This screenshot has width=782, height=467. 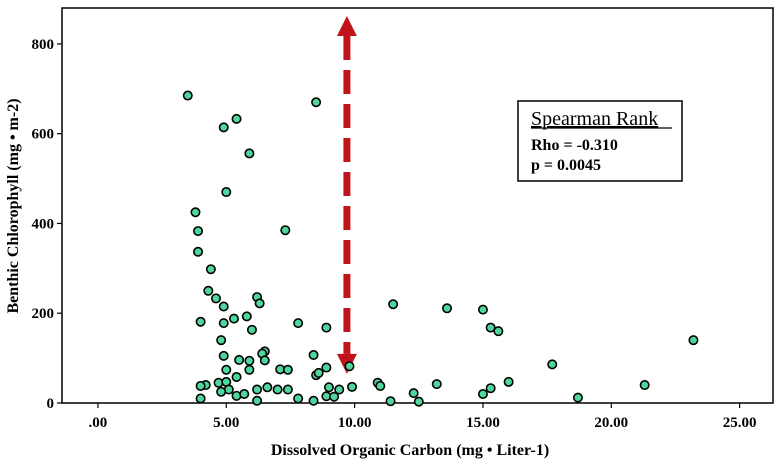 What do you see at coordinates (410, 450) in the screenshot?
I see `x-axis-title: Dissolved Organic Carbon (mg • Liter-1)` at bounding box center [410, 450].